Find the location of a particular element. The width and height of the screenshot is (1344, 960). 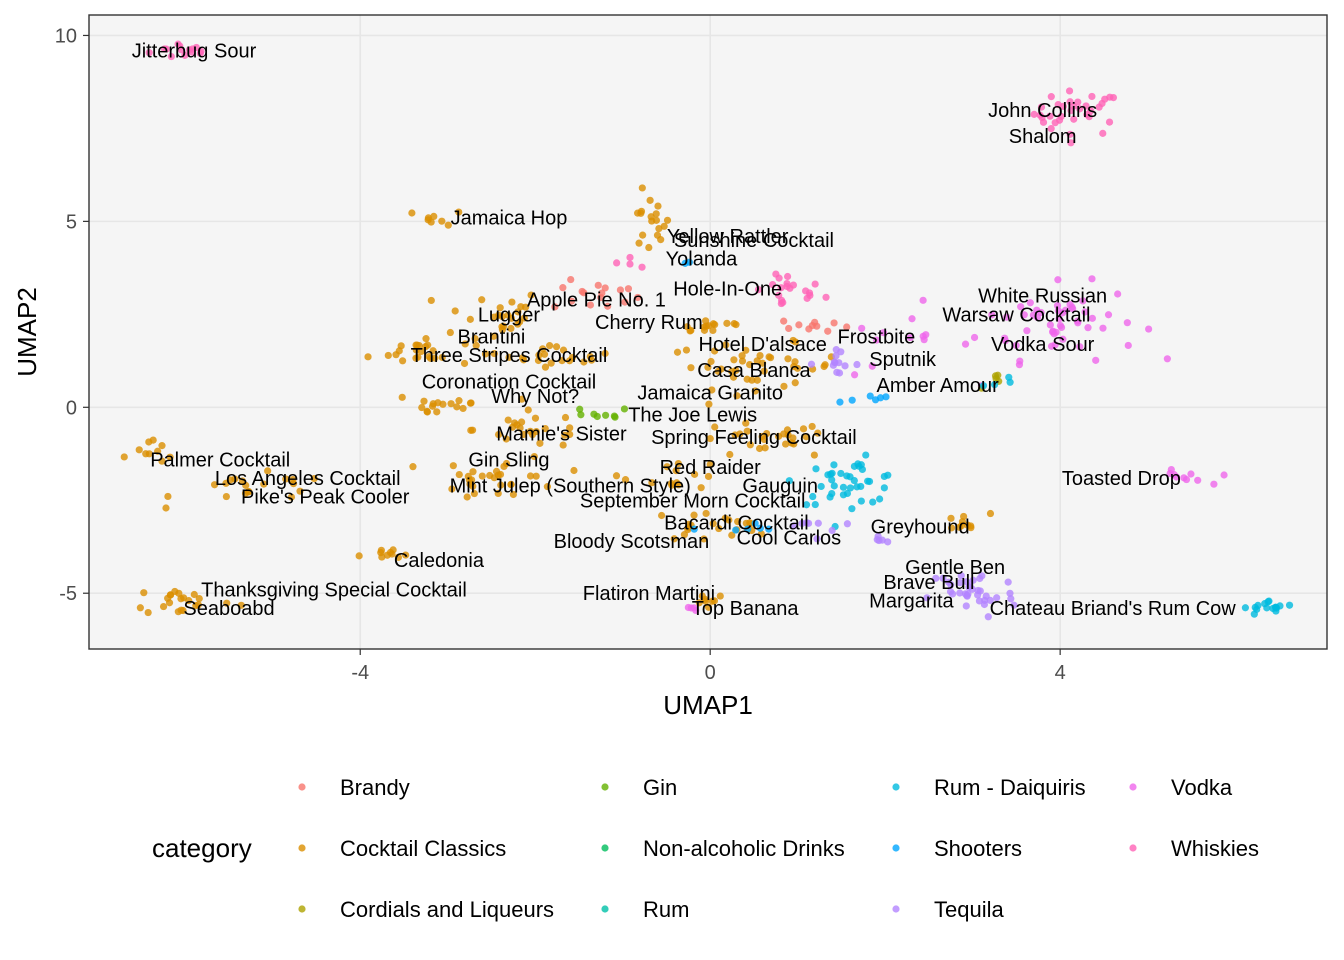

legend-item: Rum - Daiquiris is located at coordinates (989, 787).